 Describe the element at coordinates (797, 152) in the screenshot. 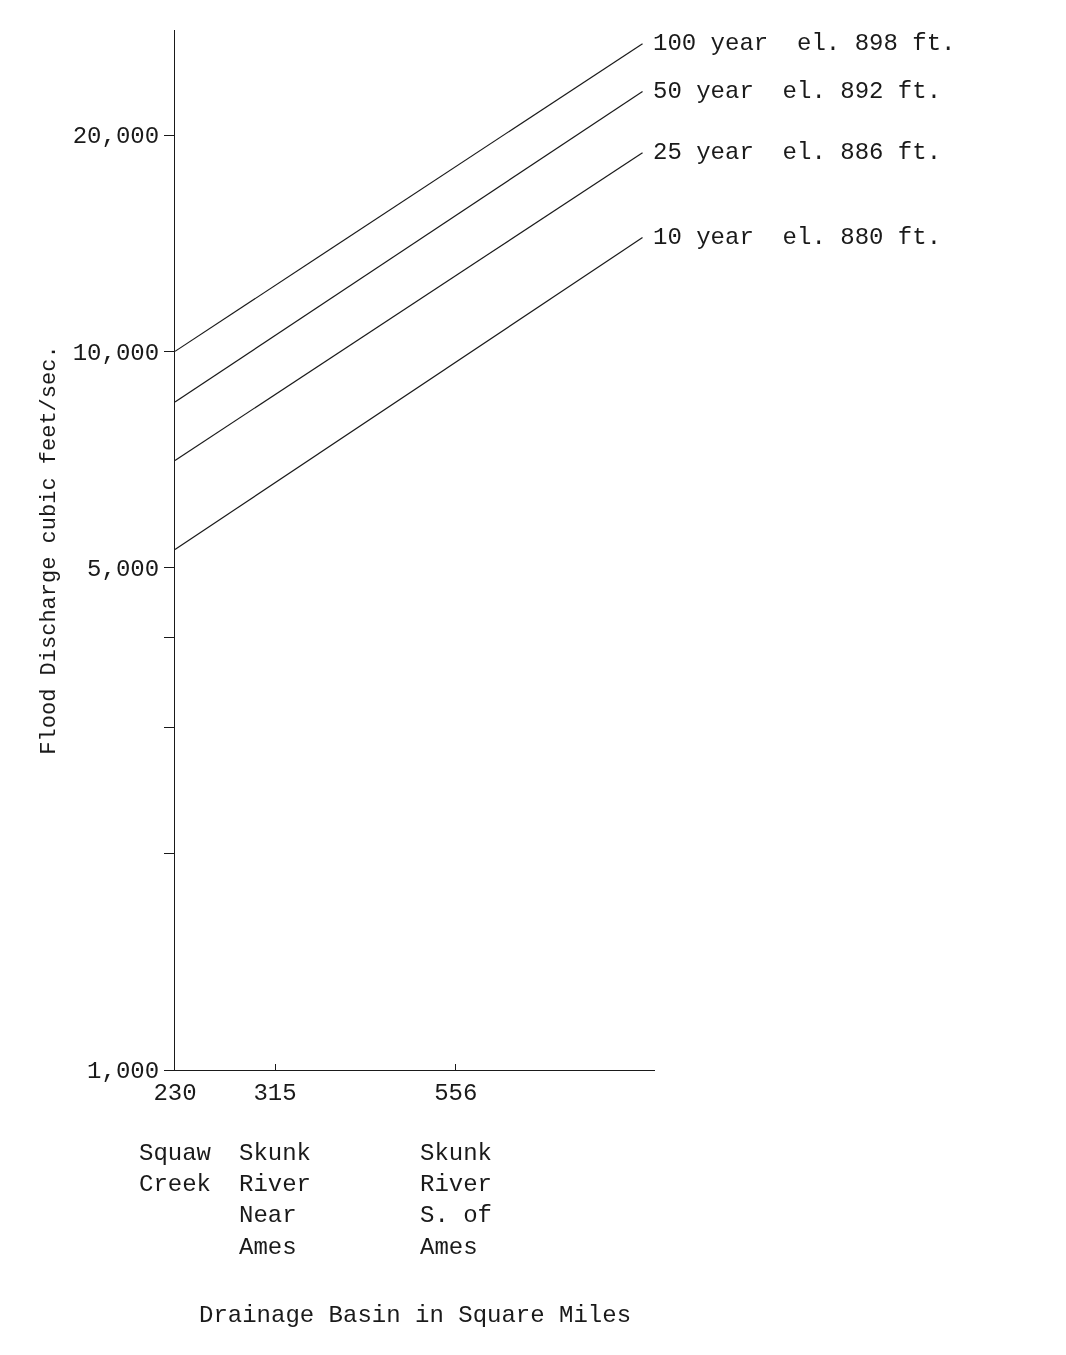

I see `series-label: 25 year el. 886 ft.` at that location.